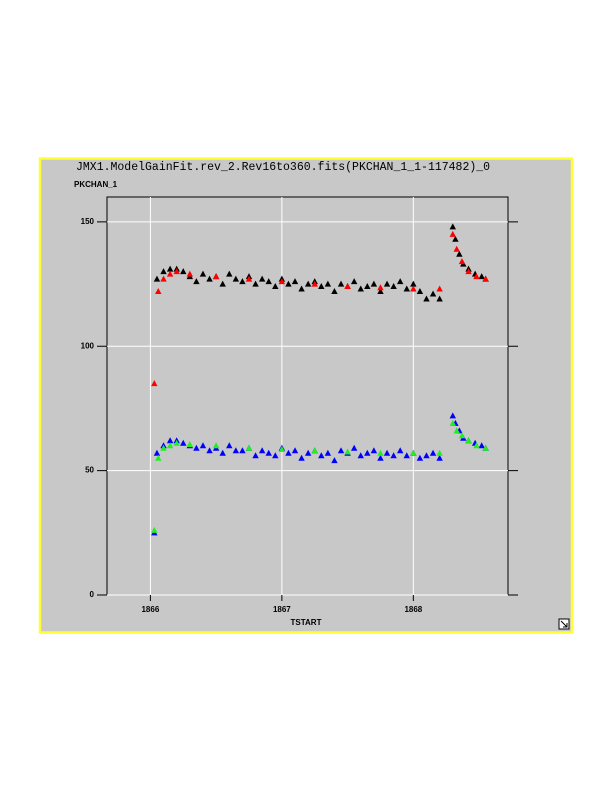 This screenshot has width=612, height=792. Describe the element at coordinates (89, 470) in the screenshot. I see `y-tick-label: 50` at that location.